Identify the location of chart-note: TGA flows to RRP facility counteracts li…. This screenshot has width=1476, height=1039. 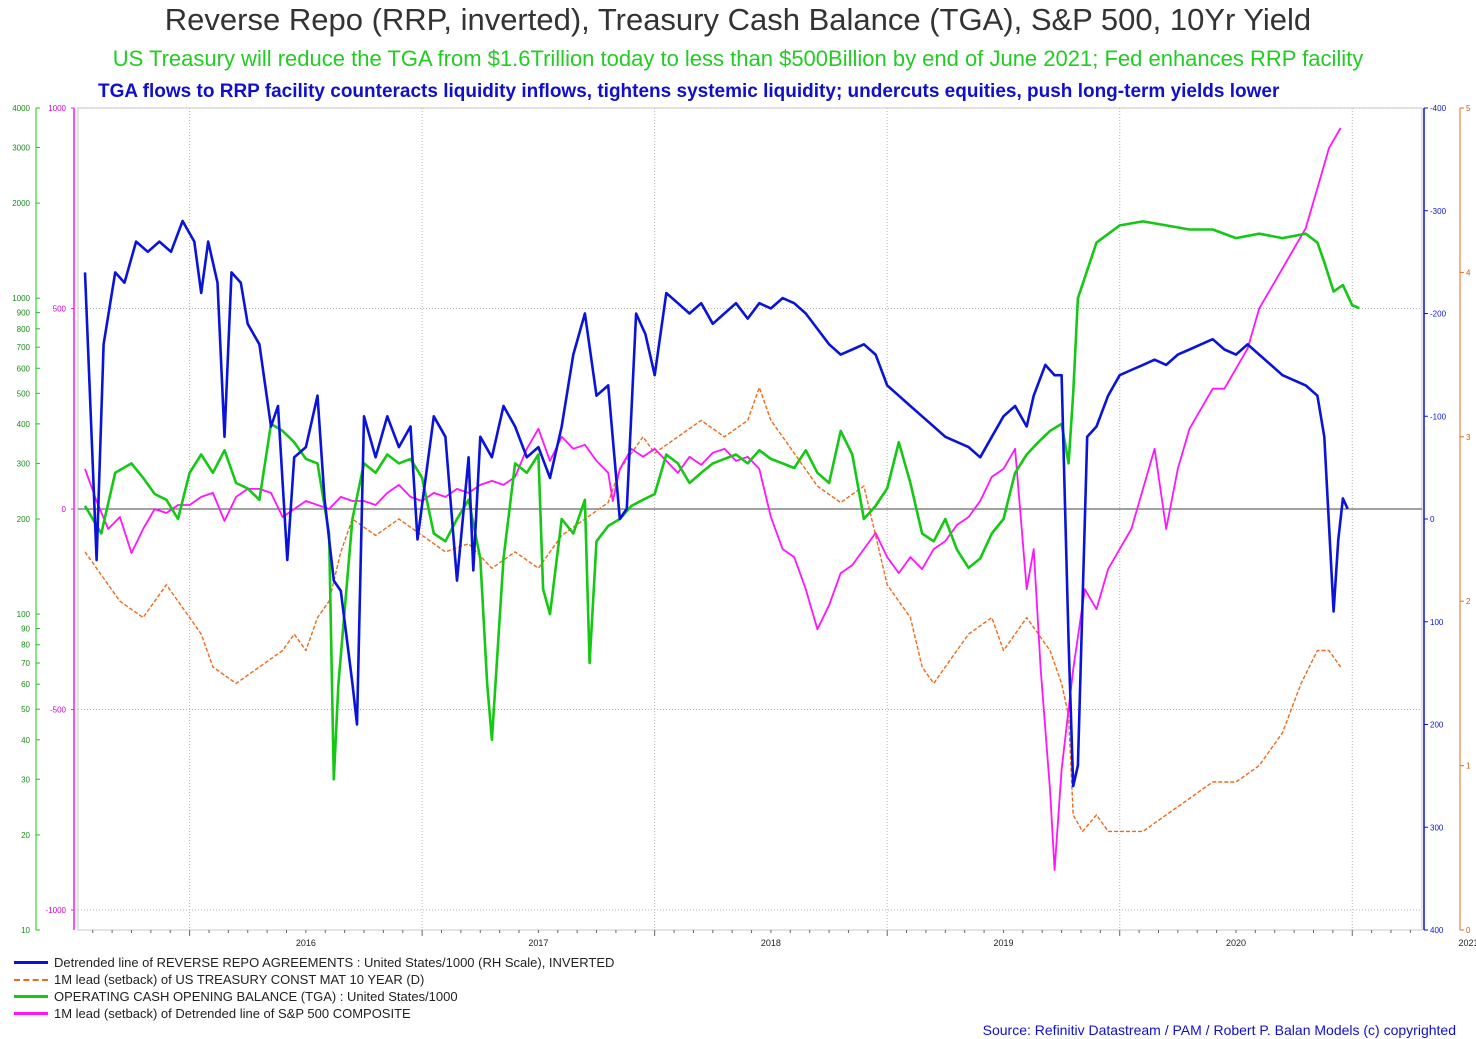
(689, 91).